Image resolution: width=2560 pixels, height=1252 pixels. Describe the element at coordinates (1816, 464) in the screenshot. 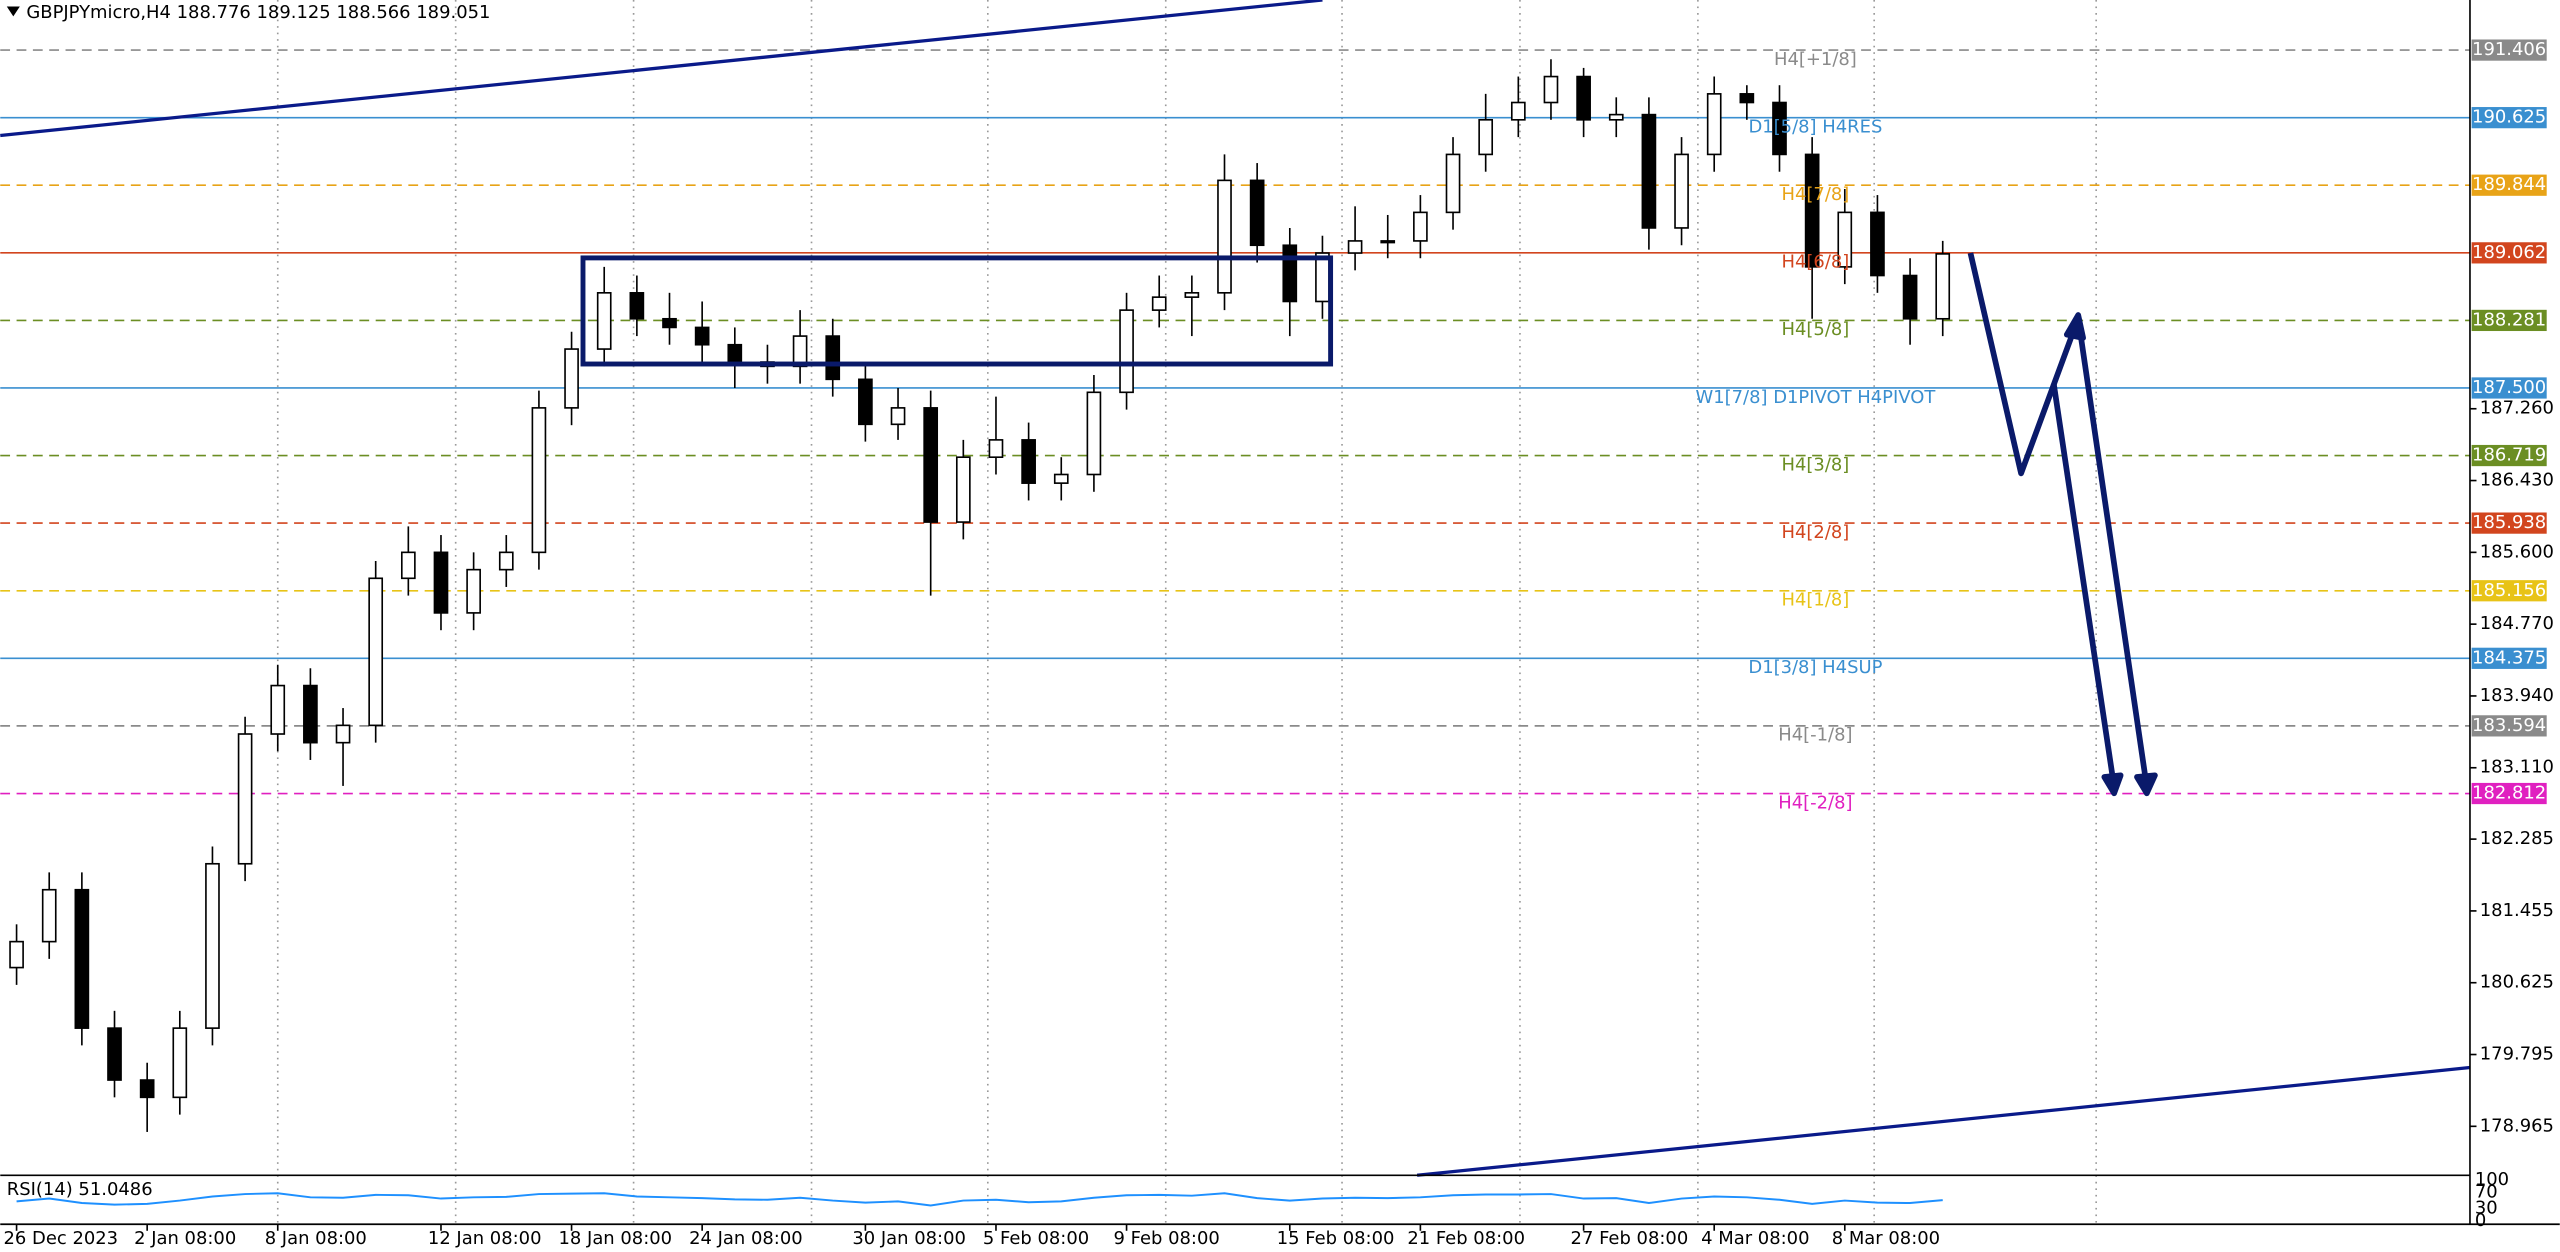

I see `level-label: H4[3/8]` at that location.